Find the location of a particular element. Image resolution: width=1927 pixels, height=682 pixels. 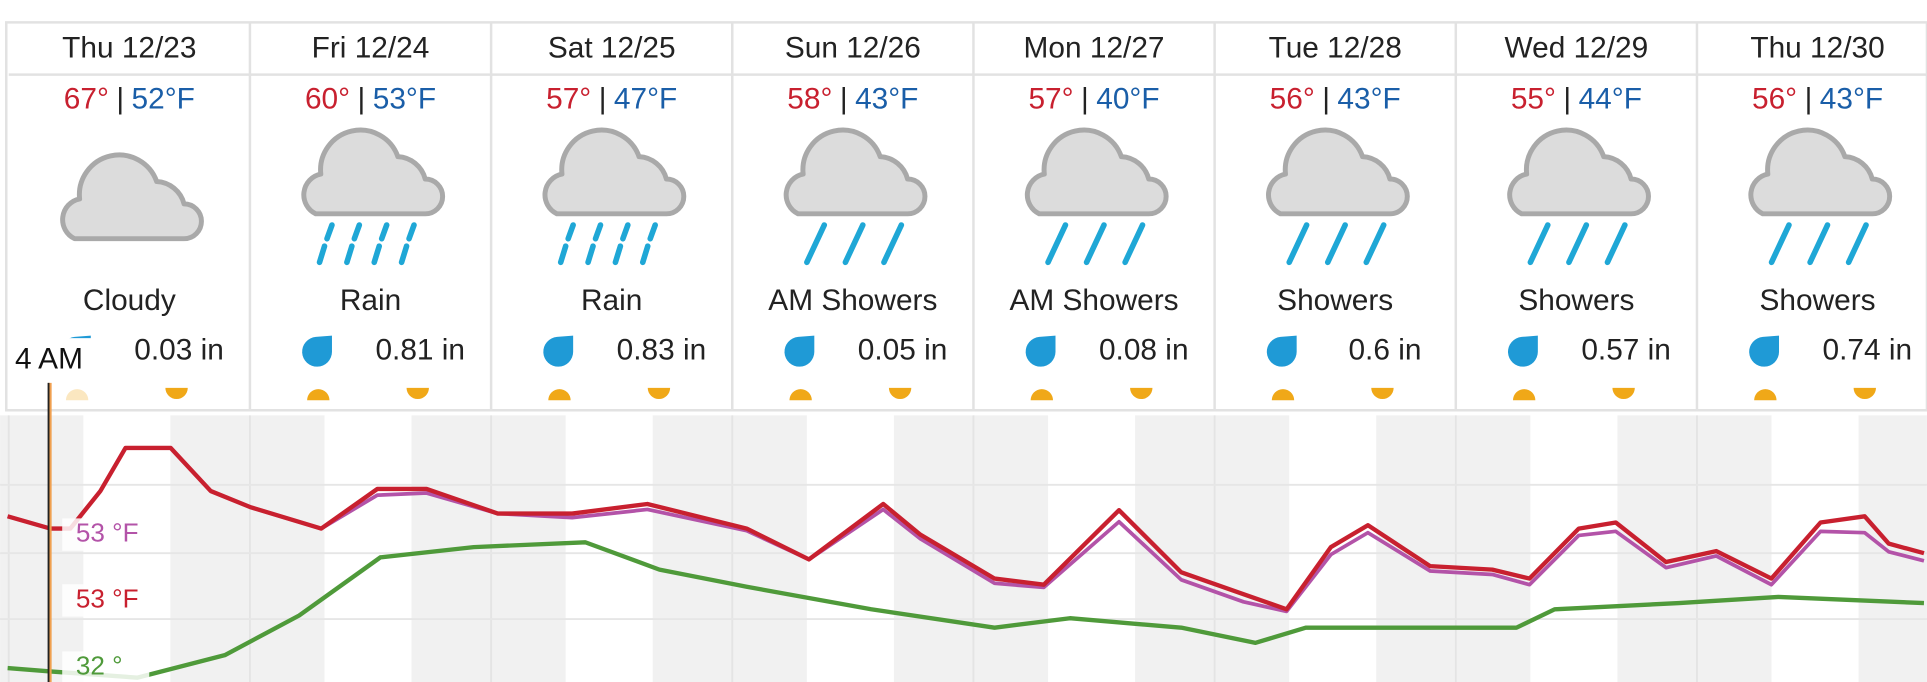

precip: 0.08 in is located at coordinates (1144, 350).